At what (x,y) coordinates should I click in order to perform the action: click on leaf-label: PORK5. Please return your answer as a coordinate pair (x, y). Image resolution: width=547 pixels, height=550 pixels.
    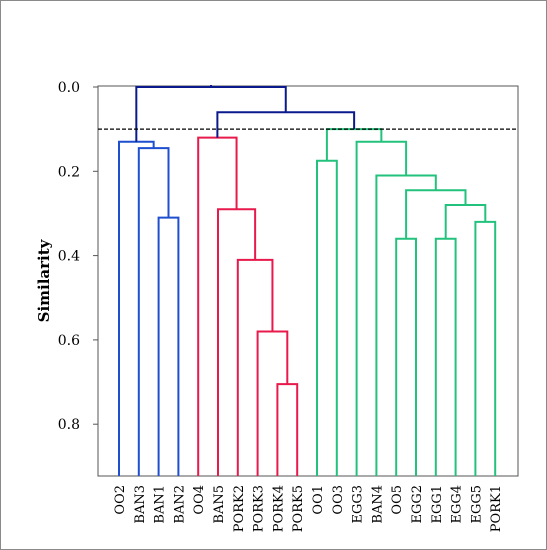
    Looking at the image, I should click on (298, 508).